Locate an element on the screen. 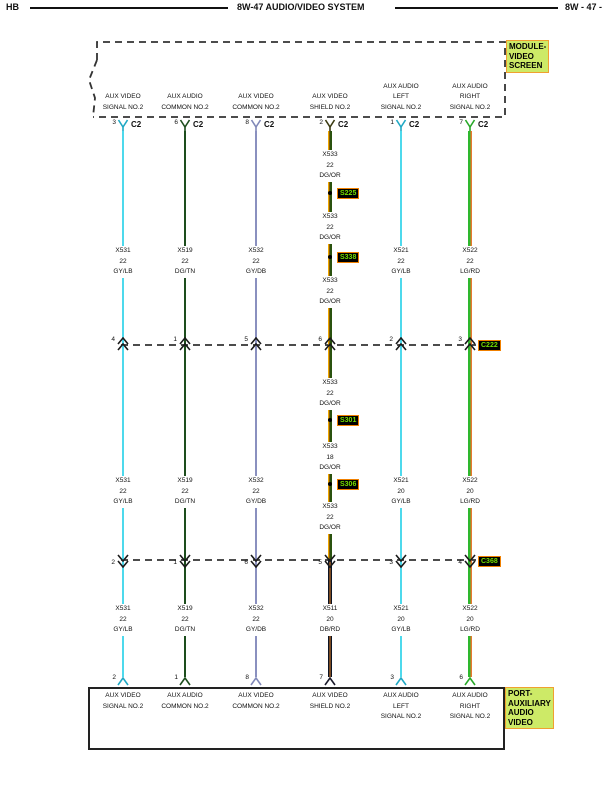 The image size is (605, 792). splice-ref: S225 is located at coordinates (348, 193).